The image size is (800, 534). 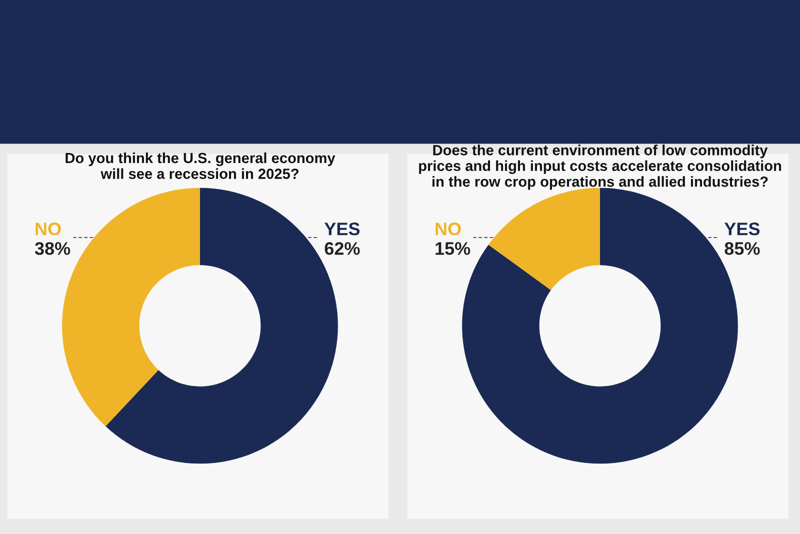 I want to click on data-label: 85%, so click(x=742, y=248).